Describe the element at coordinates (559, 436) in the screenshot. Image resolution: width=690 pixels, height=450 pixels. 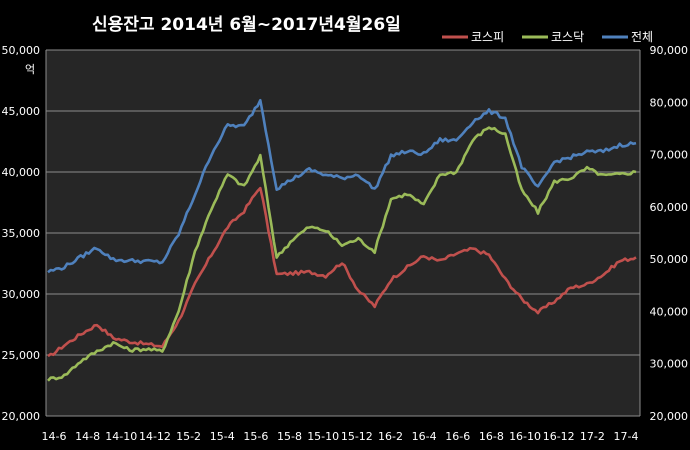
I see `x-tick-label: 16-12` at that location.